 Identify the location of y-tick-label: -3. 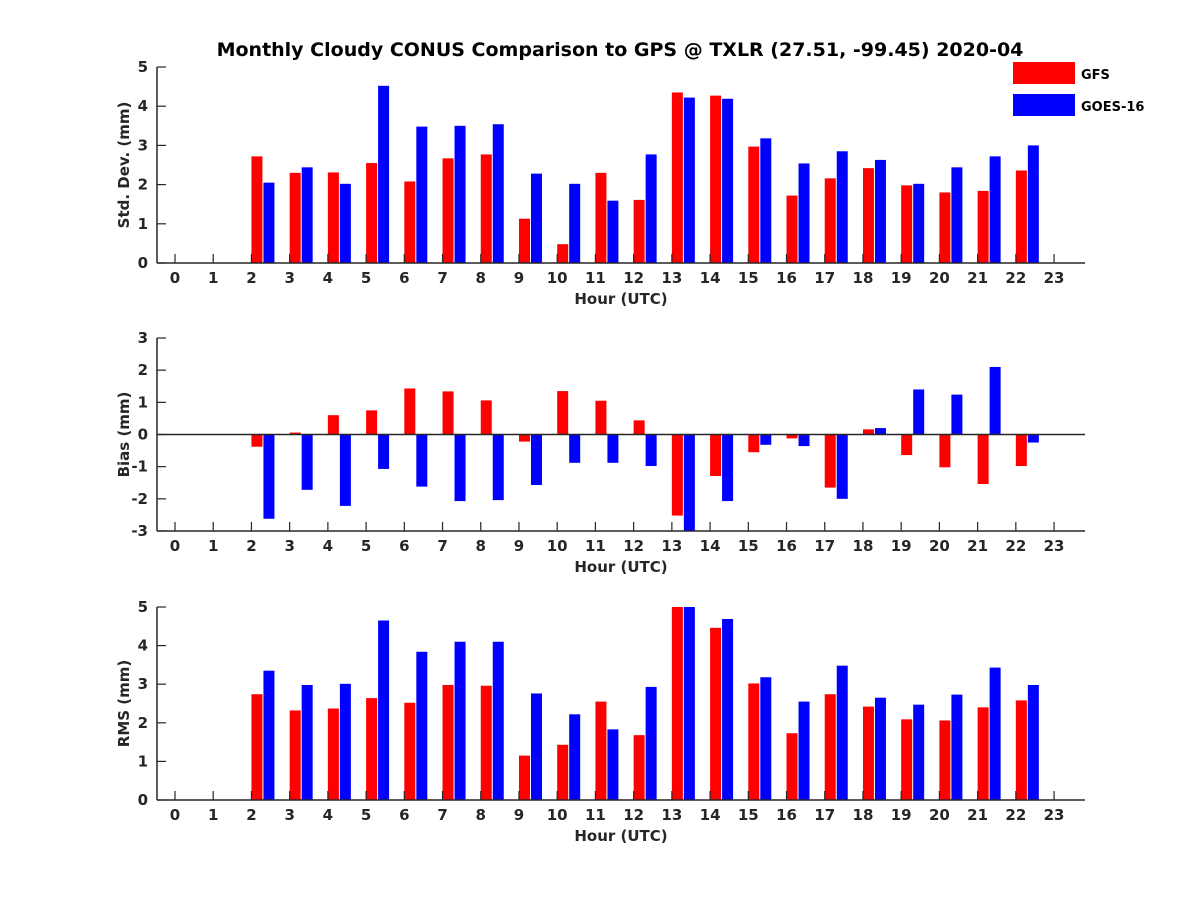
(139, 531).